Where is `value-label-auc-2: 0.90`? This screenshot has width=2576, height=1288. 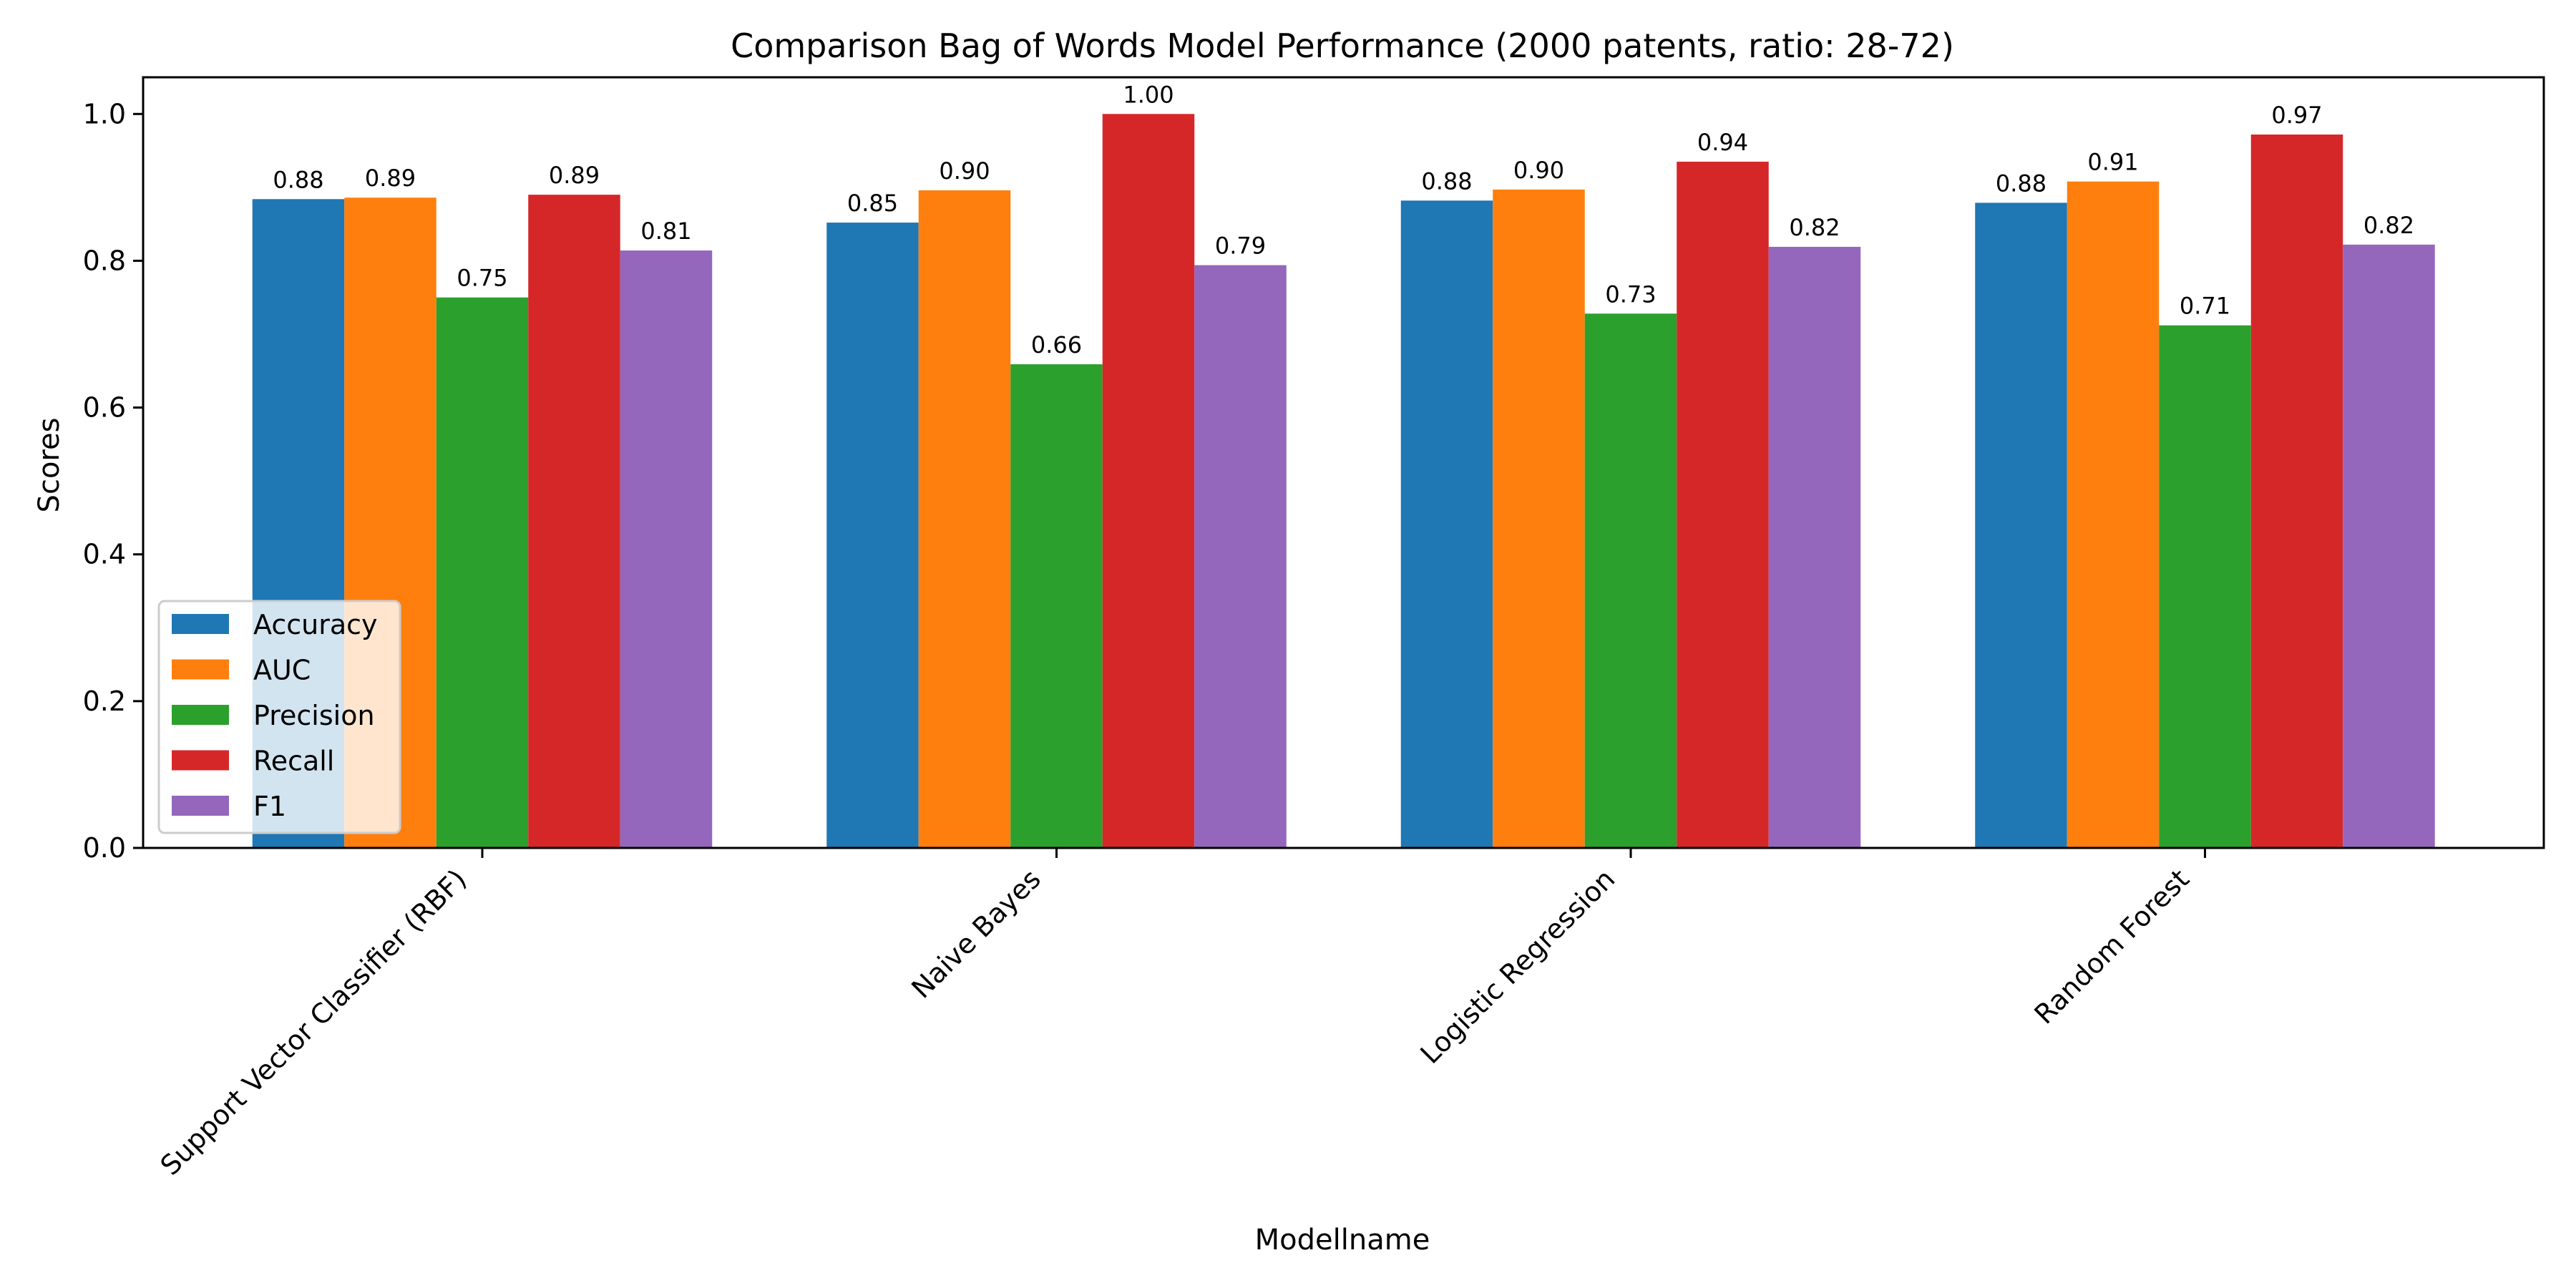 value-label-auc-2: 0.90 is located at coordinates (1538, 170).